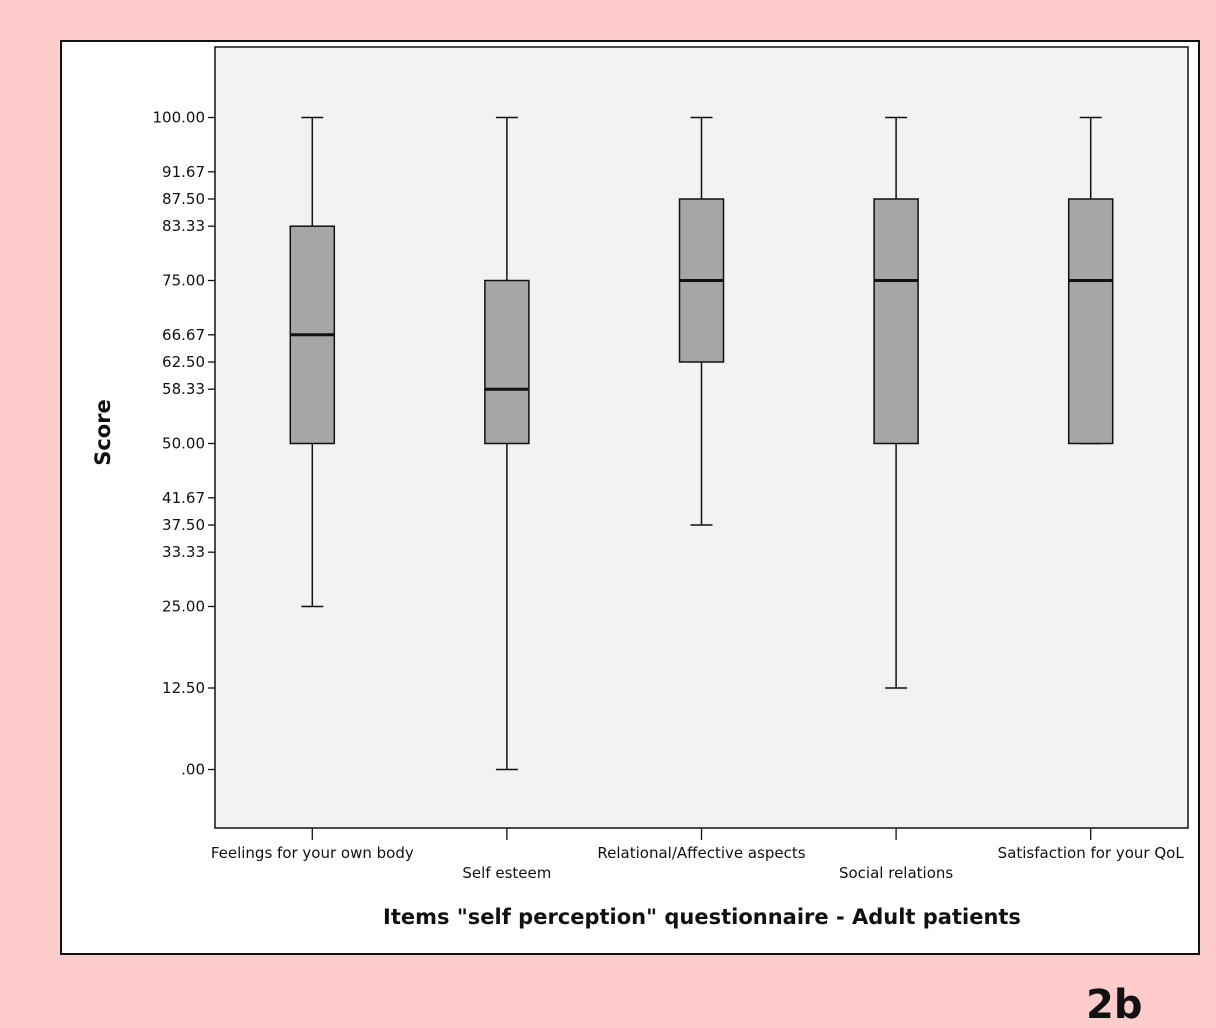 The width and height of the screenshot is (1216, 1028). Describe the element at coordinates (183, 281) in the screenshot. I see `y-tick-label: 75.00` at that location.